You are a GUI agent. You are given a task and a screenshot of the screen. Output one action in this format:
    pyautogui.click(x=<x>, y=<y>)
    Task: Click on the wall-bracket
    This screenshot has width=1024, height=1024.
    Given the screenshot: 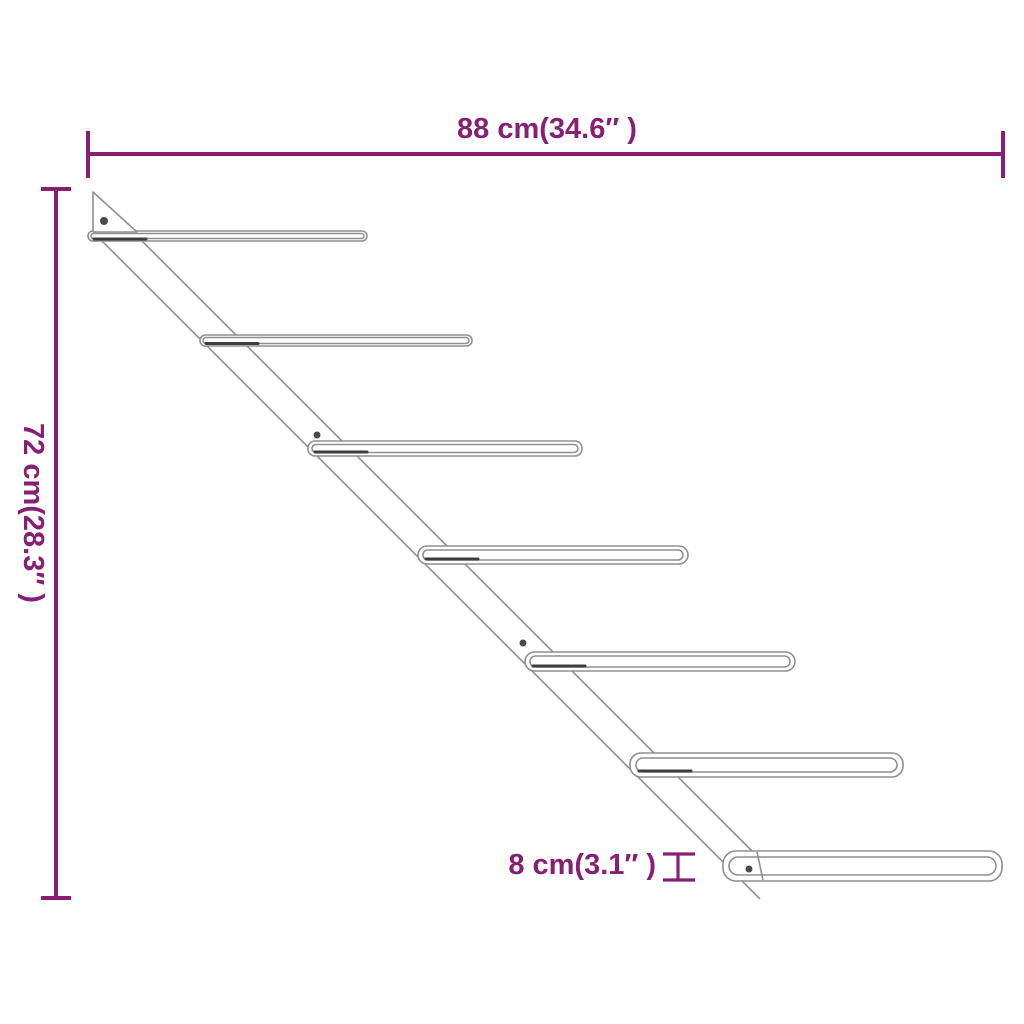 What is the action you would take?
    pyautogui.click(x=115, y=212)
    